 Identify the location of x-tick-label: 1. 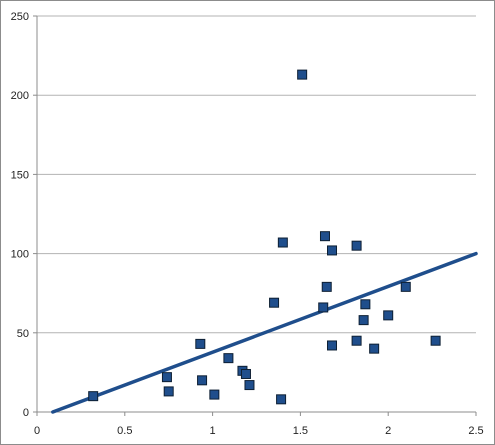
(213, 431).